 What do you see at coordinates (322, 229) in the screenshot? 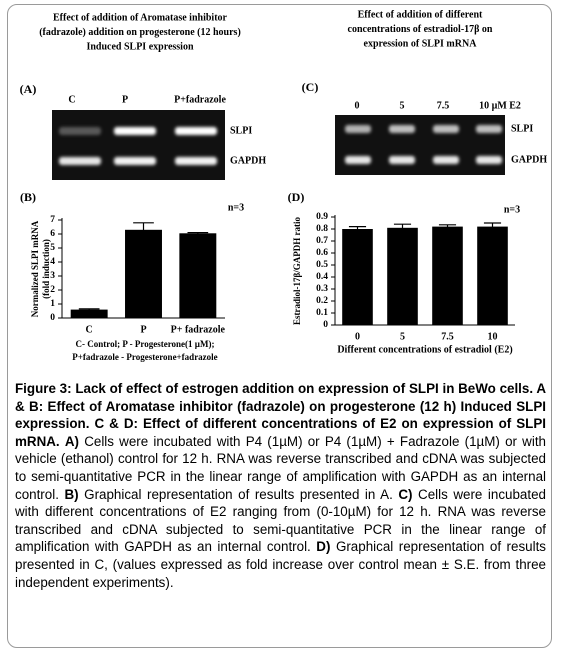
I see `y-tick-label: 0.8` at bounding box center [322, 229].